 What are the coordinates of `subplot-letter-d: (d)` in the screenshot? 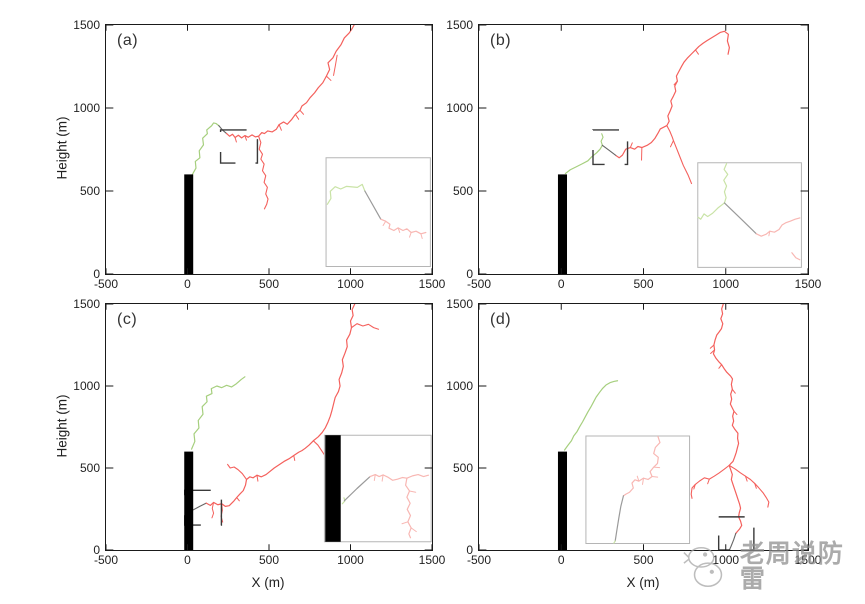 It's located at (501, 319).